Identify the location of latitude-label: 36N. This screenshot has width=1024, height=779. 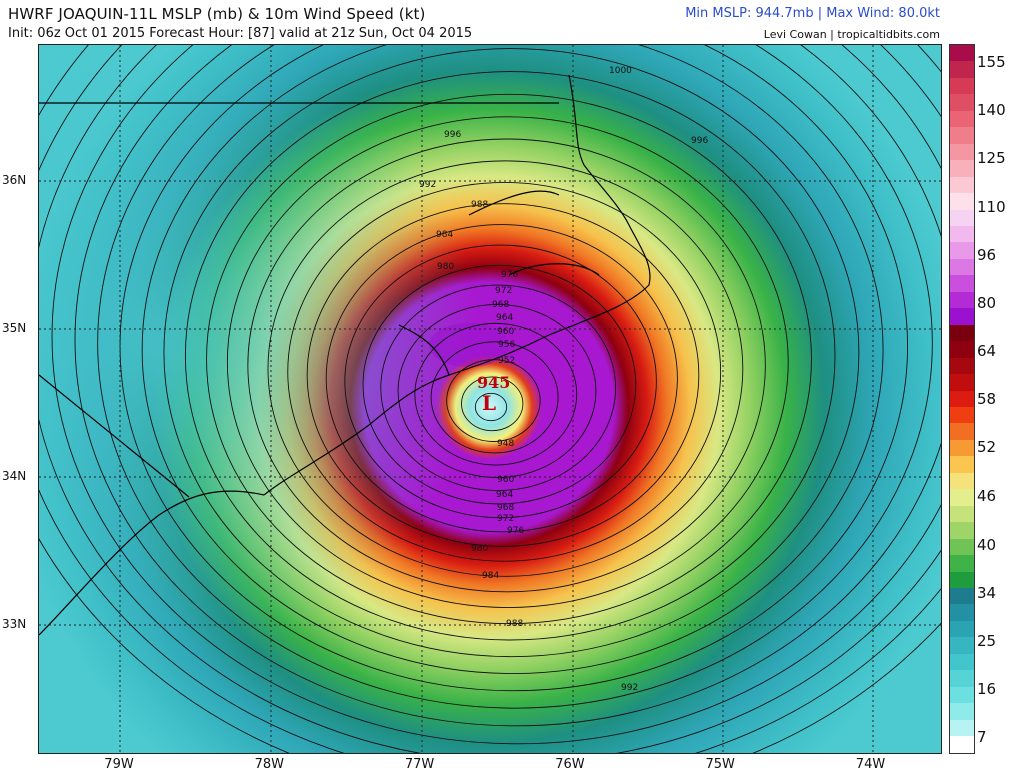
(14, 180).